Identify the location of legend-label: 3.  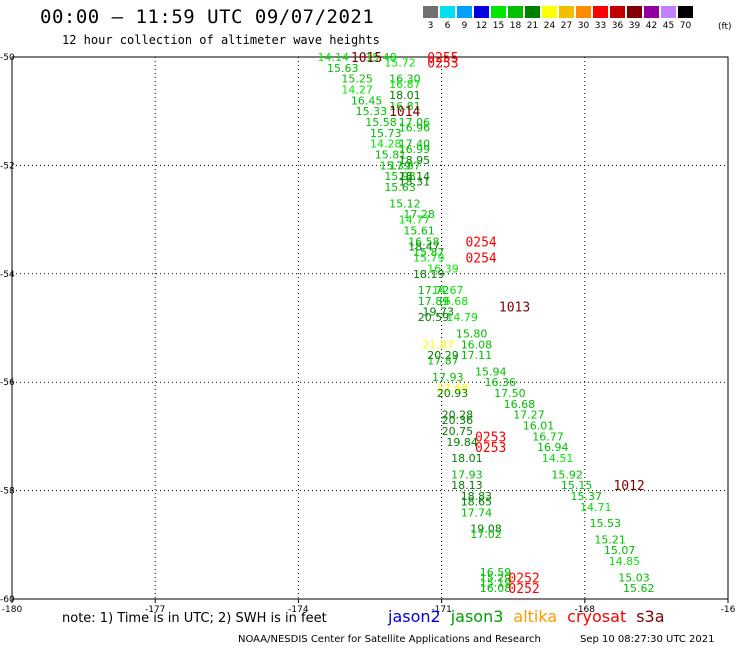
(430, 26).